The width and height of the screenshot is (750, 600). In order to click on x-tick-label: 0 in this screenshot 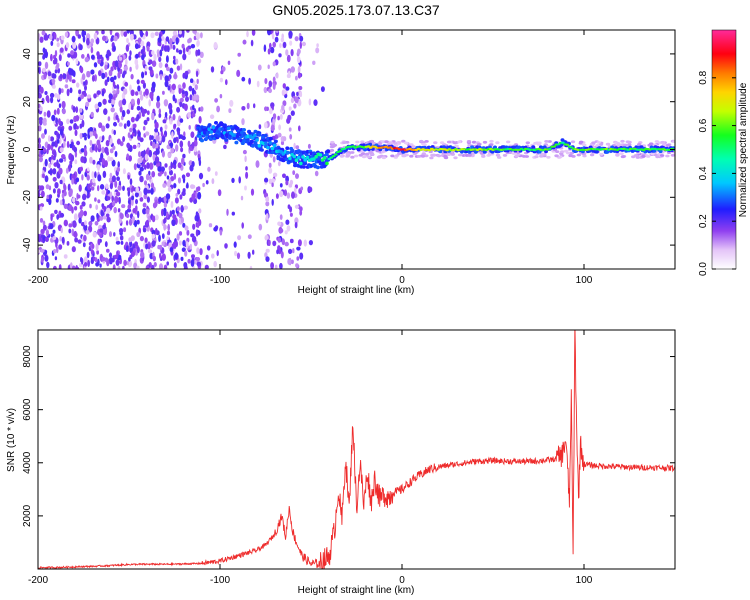, I will do `click(402, 580)`.